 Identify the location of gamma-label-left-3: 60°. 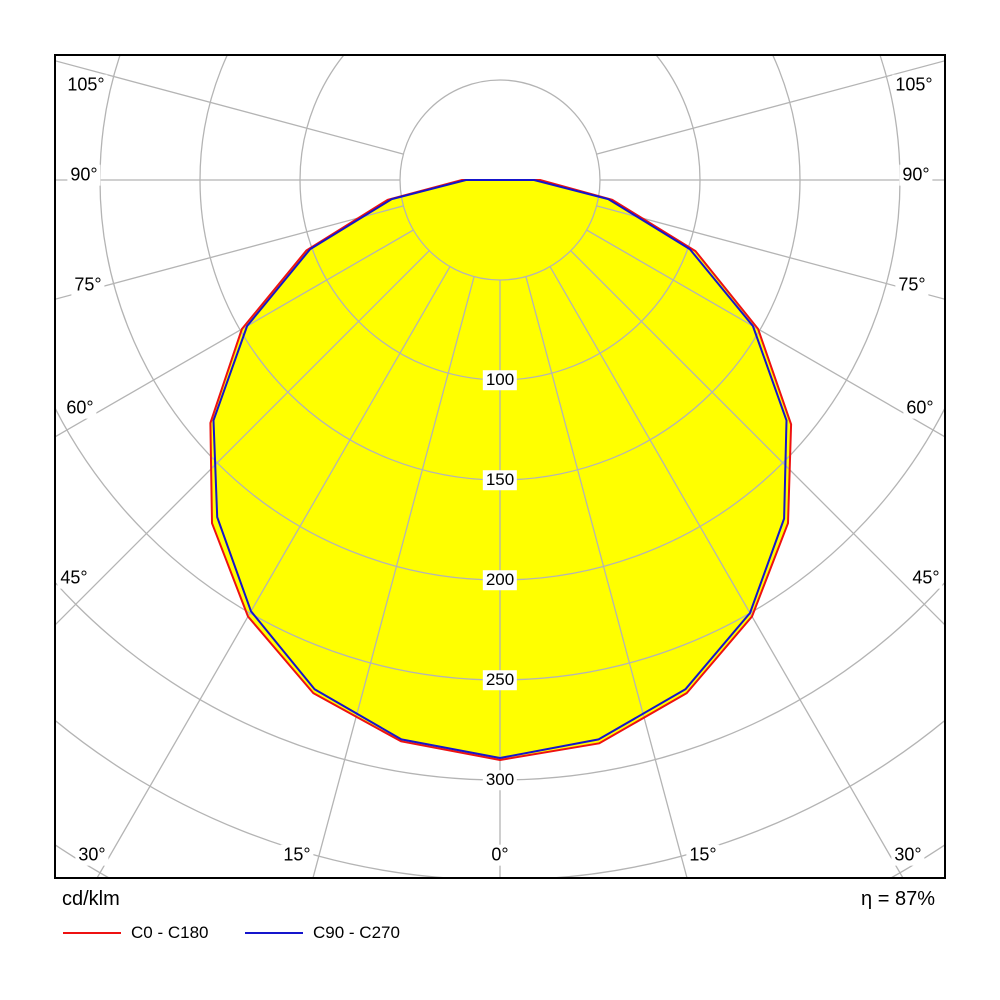
(80, 408).